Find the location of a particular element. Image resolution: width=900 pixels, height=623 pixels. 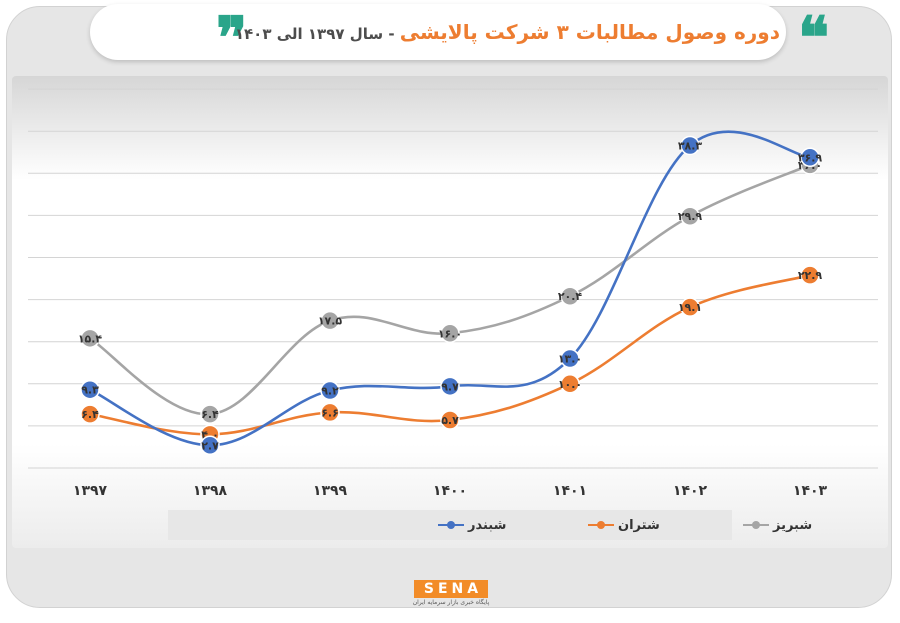

x-axis-ticks: ۱۳۹۷ ۱۳۹۸ ۱۳۹۹ ۱۴۰۰ ۱۴۰۱ ۱۴۰۲ ۱۴۰۳ is located at coordinates (450, 491).